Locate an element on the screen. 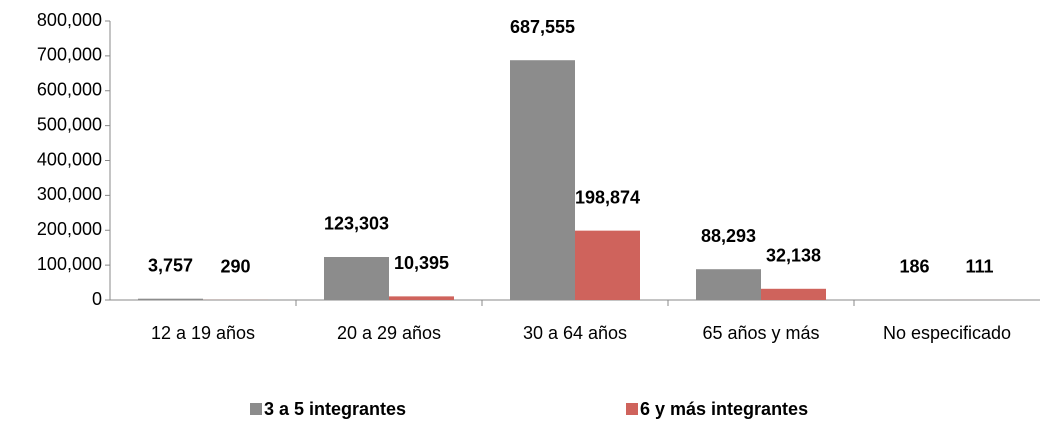  value-label: 290 is located at coordinates (235, 267).